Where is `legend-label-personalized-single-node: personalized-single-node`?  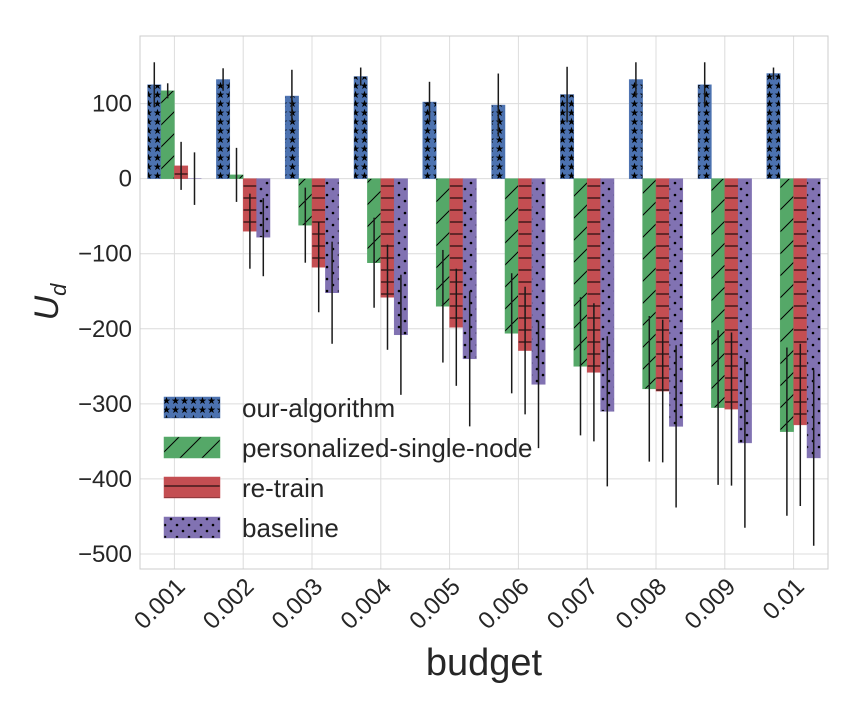
legend-label-personalized-single-node: personalized-single-node is located at coordinates (387, 448).